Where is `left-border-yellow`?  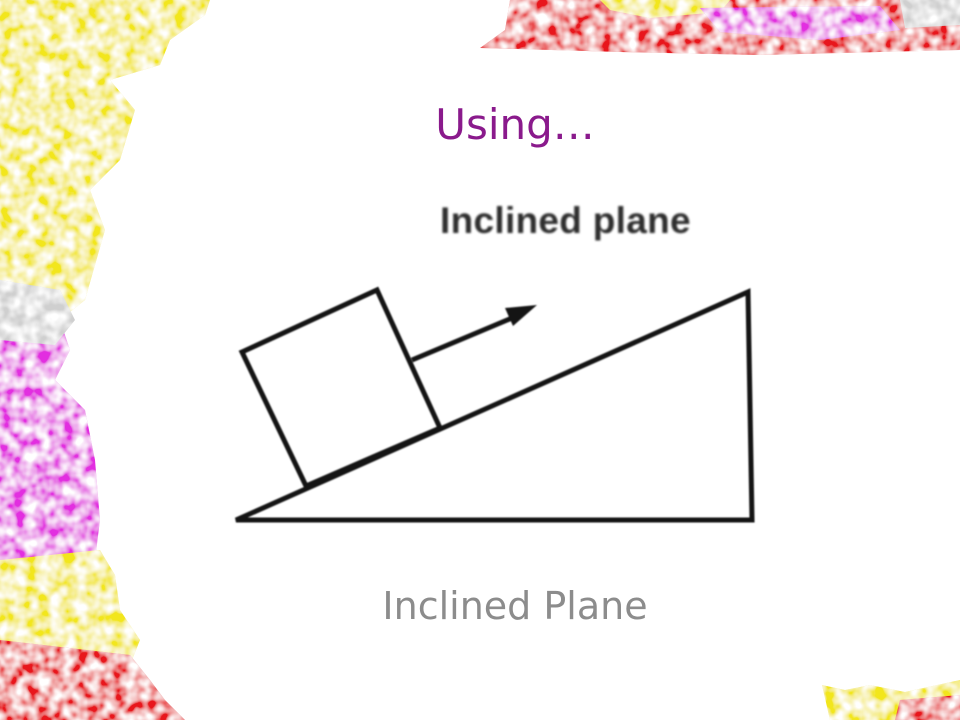
left-border-yellow is located at coordinates (105, 175).